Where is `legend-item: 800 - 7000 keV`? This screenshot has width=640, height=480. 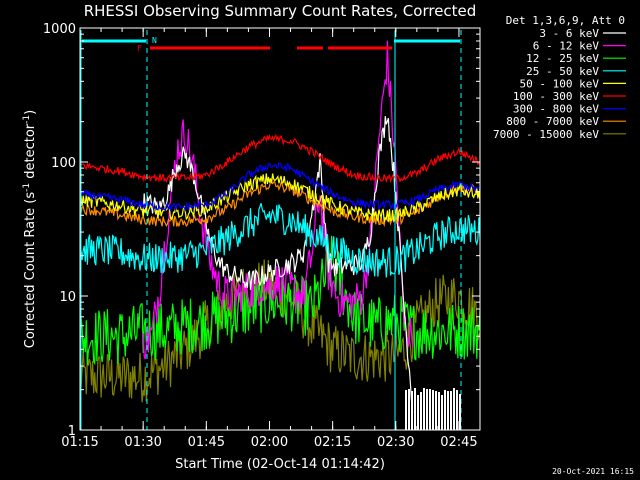
legend-item: 800 - 7000 keV is located at coordinates (566, 121).